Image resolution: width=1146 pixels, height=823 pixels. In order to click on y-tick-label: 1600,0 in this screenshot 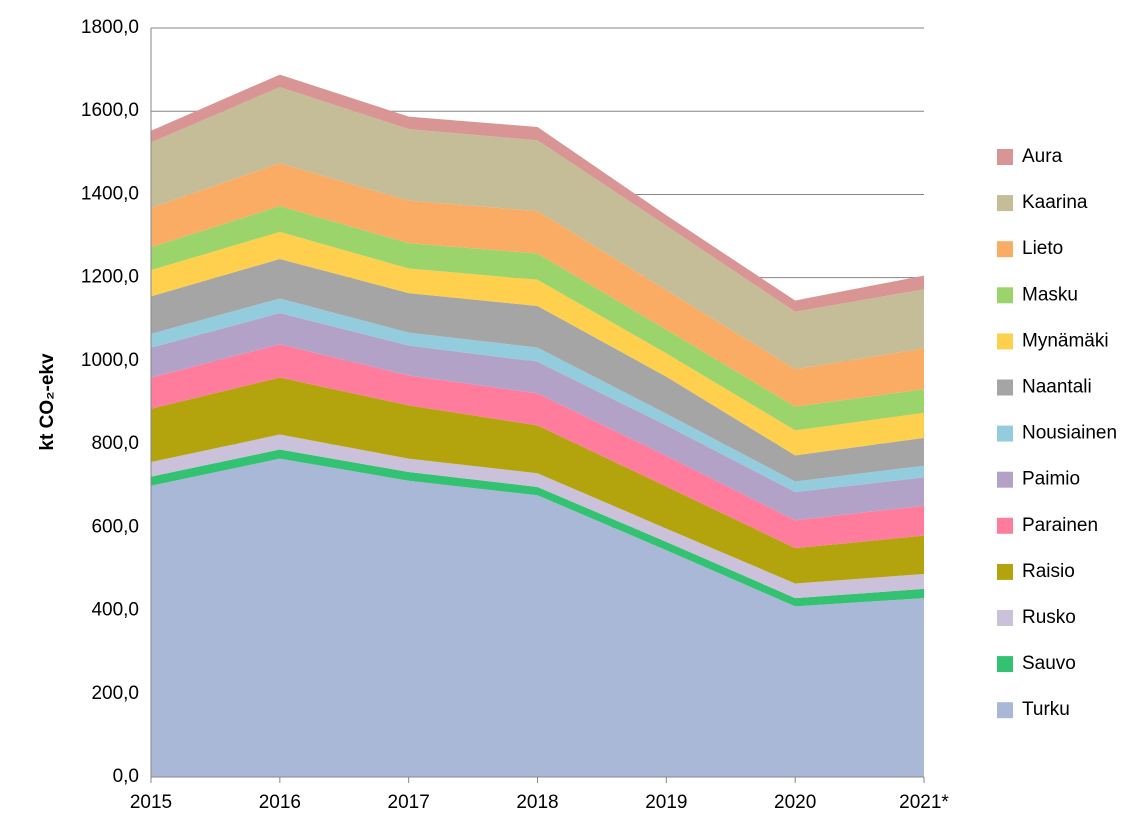, I will do `click(110, 110)`.